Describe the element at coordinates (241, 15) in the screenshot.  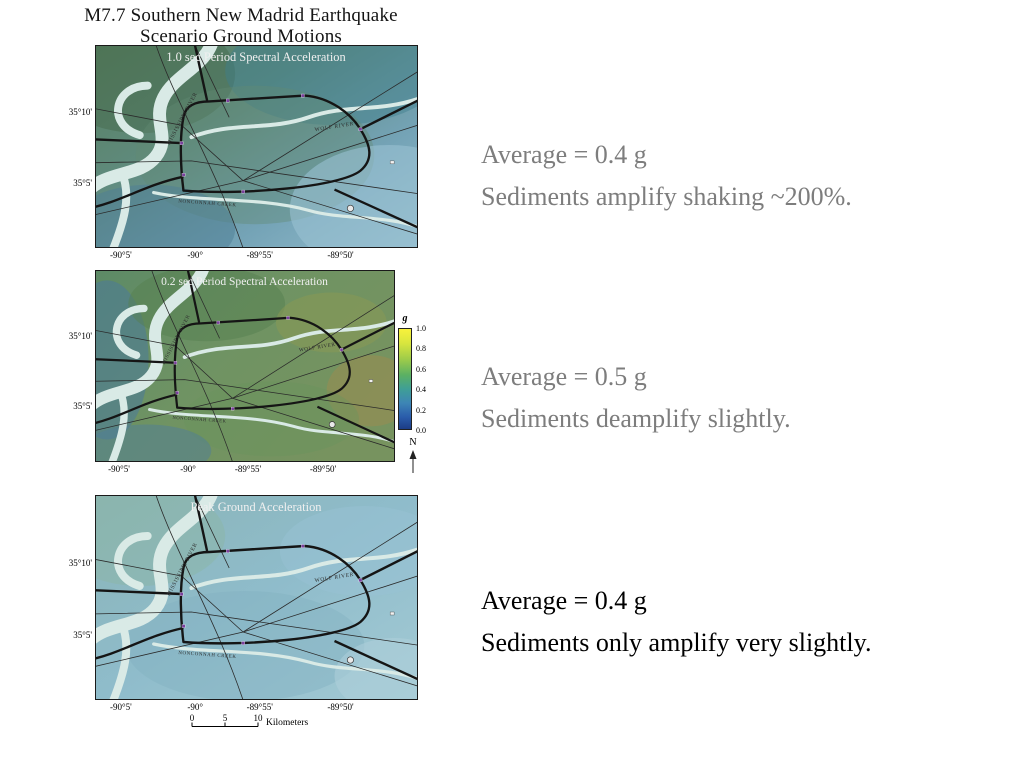
I see `slide-title-line1: M7.7 Southern New Madrid Earthquake` at that location.